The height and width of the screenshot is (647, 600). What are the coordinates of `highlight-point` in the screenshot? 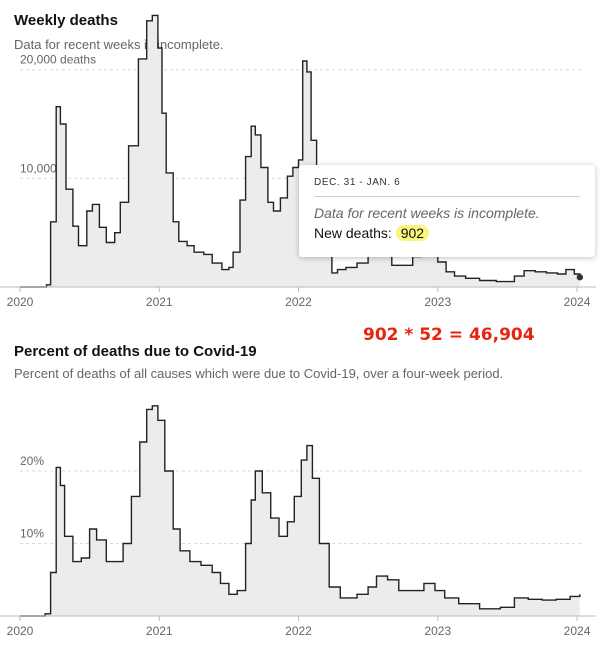 It's located at (580, 277).